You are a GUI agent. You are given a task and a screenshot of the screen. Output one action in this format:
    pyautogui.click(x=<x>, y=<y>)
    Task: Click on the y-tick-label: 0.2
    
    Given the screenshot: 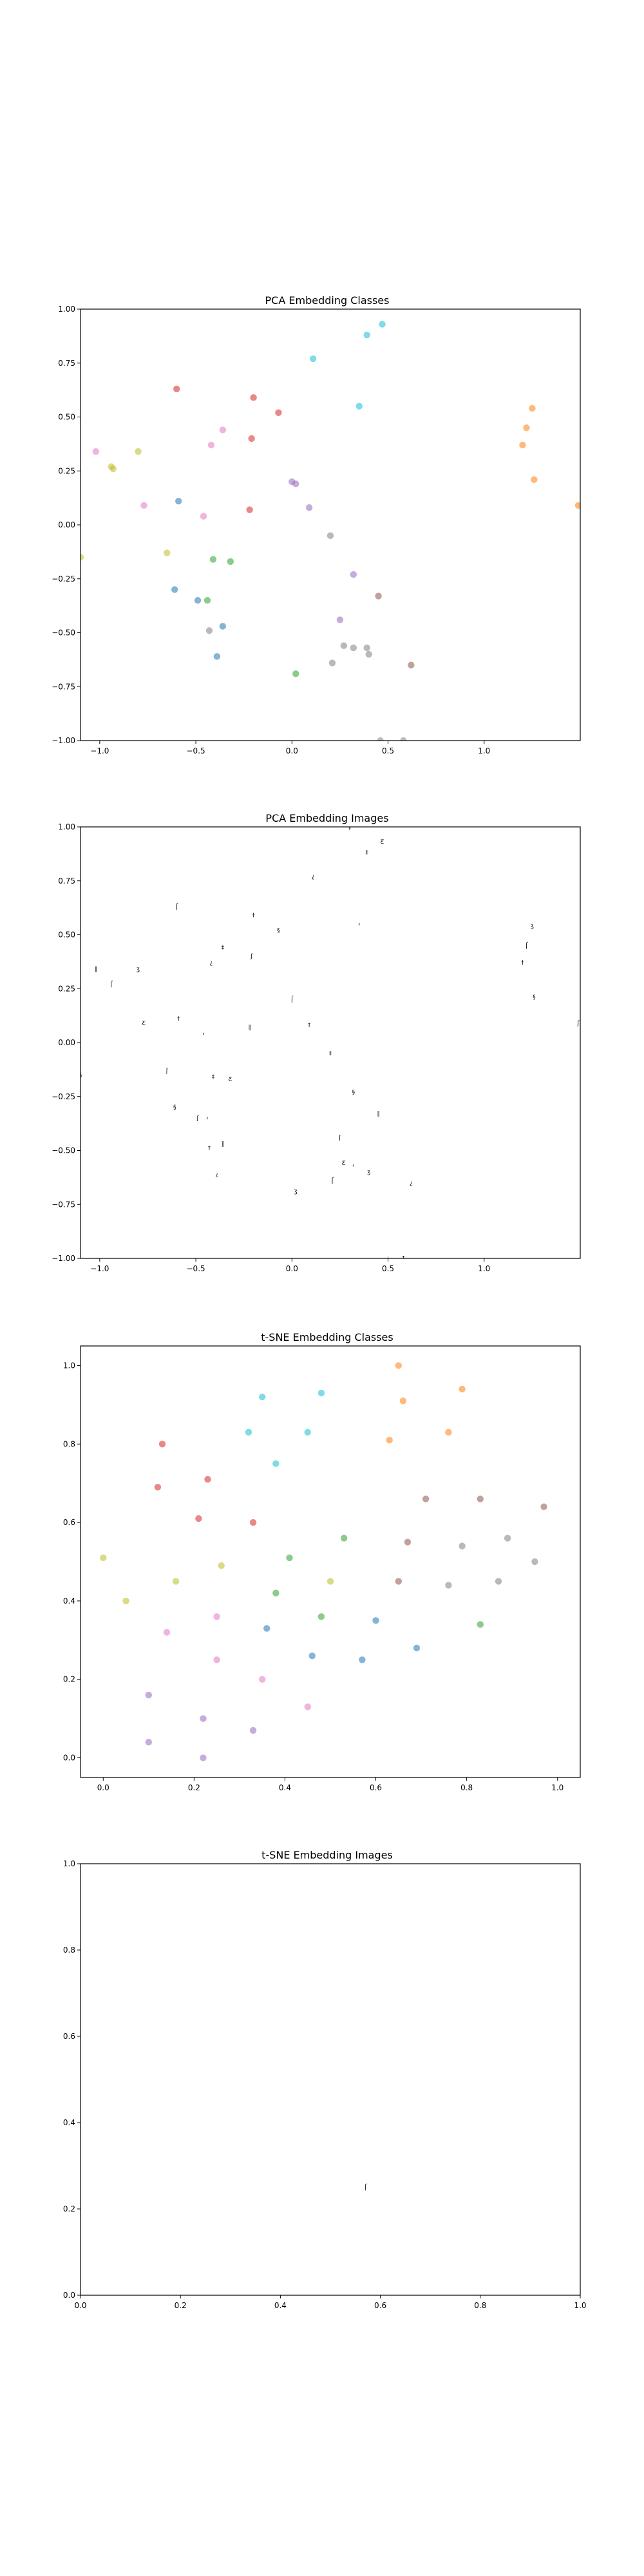 What is the action you would take?
    pyautogui.click(x=69, y=2208)
    